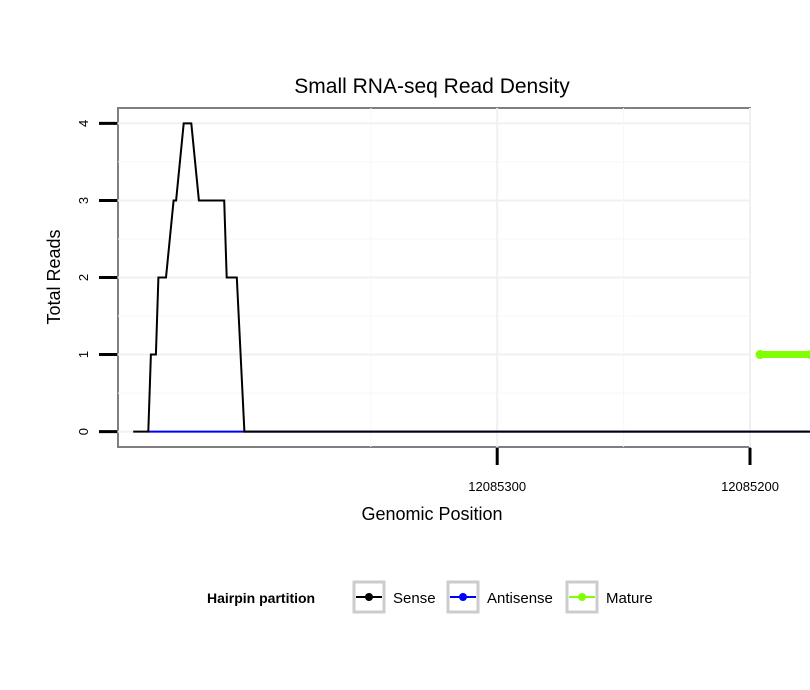 The image size is (810, 690). I want to click on legend: Hairpin partition Sense Antisense Mature, so click(430, 597).